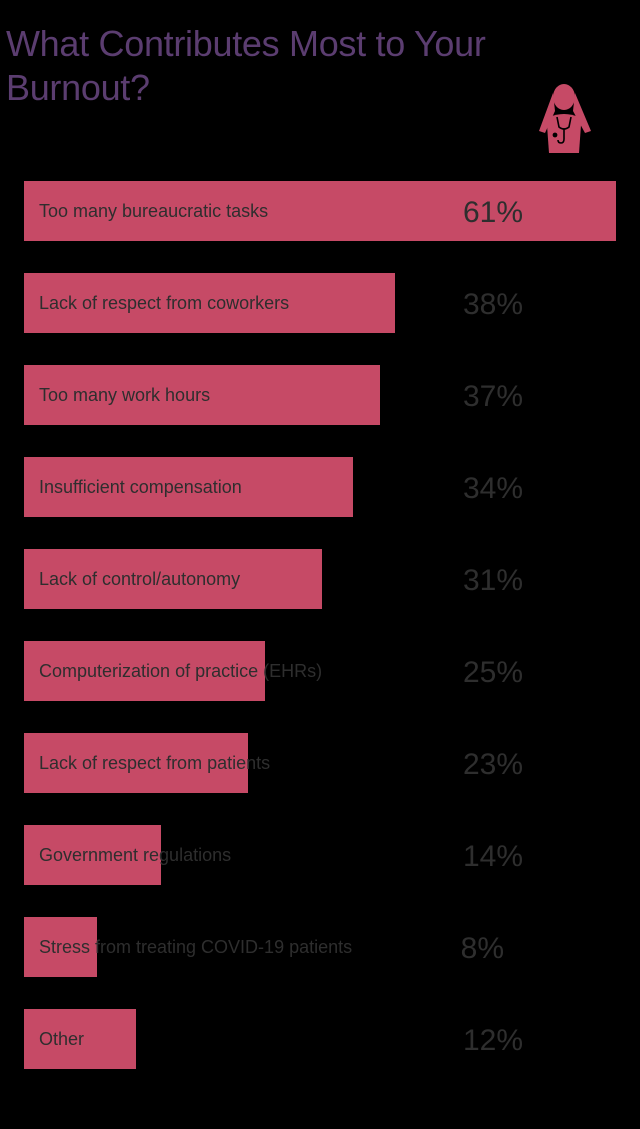 The height and width of the screenshot is (1129, 640). I want to click on bar-label: Lack of control/autonomy, so click(140, 579).